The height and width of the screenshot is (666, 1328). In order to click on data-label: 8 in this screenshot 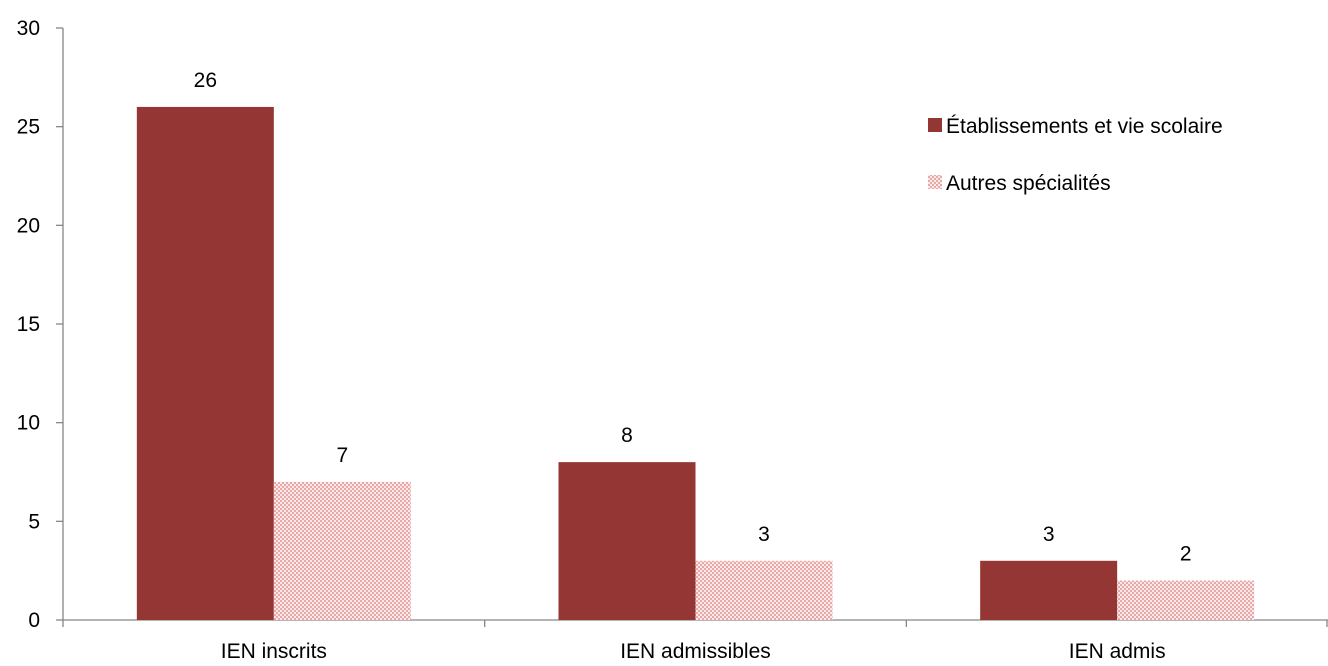, I will do `click(627, 435)`.